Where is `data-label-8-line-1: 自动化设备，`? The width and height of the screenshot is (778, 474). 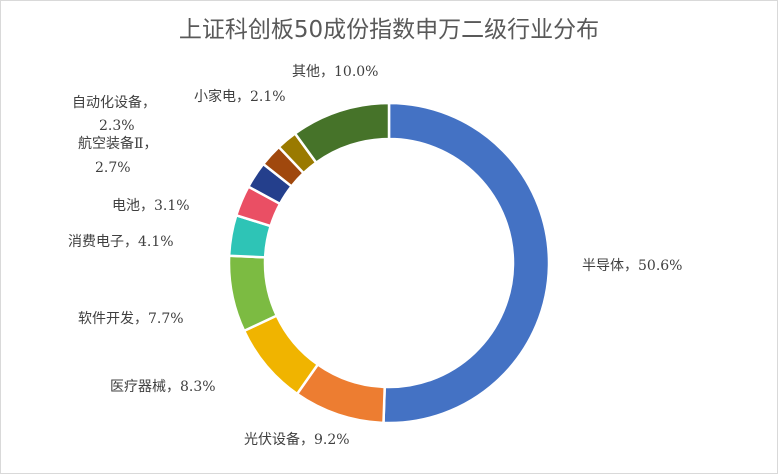 data-label-8-line-1: 自动化设备， is located at coordinates (114, 102).